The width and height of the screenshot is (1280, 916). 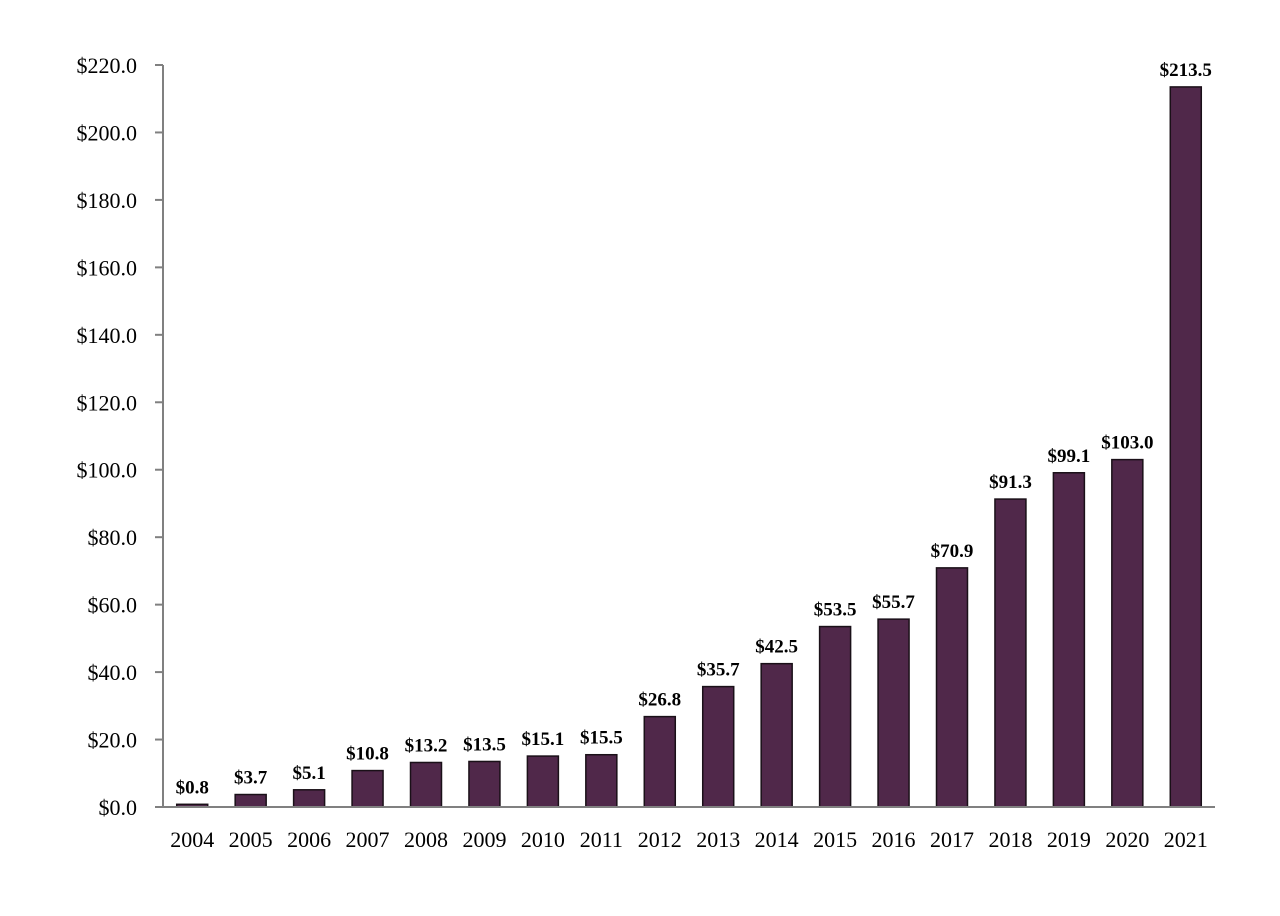 What do you see at coordinates (426, 784) in the screenshot?
I see `bar-2008` at bounding box center [426, 784].